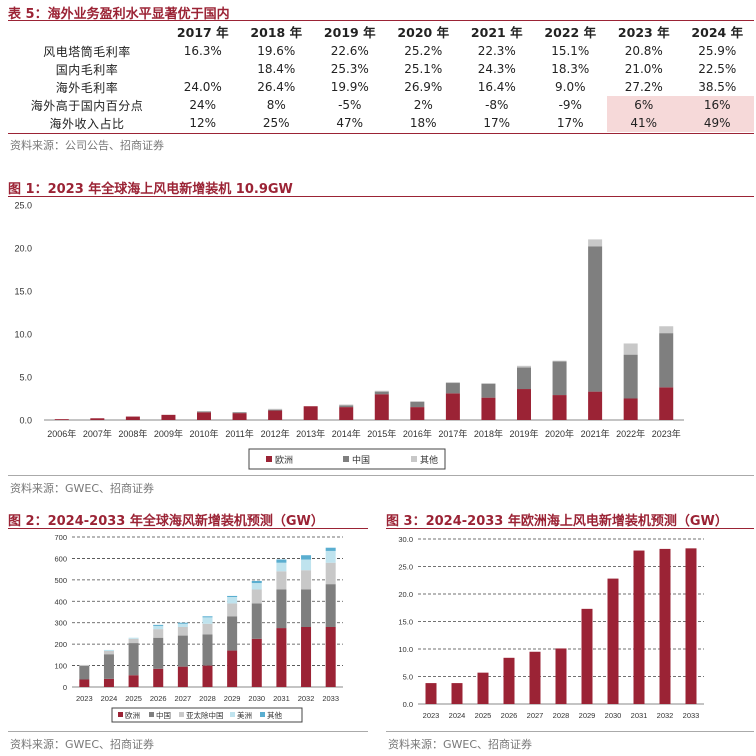 The height and width of the screenshot is (756, 756). I want to click on x-tick-label: 2012年, so click(275, 433).